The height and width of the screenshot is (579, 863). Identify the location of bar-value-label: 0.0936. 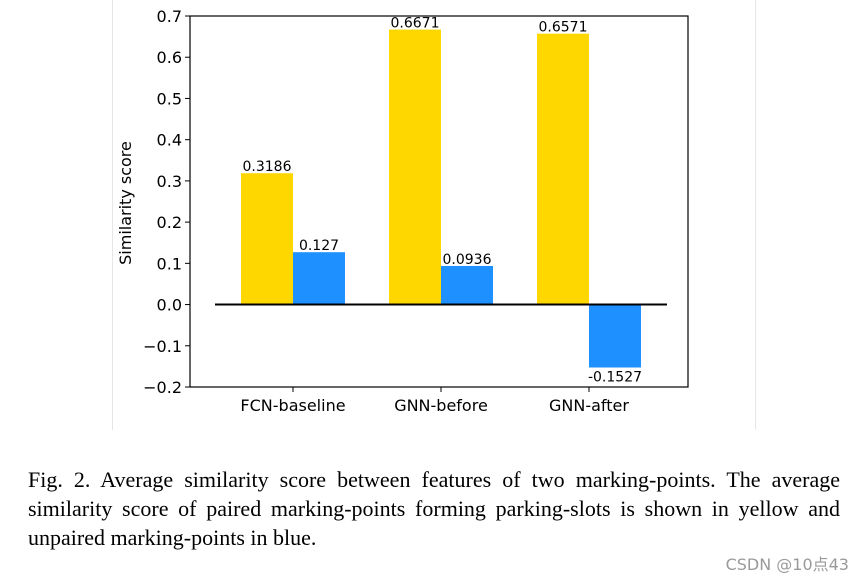
(467, 260).